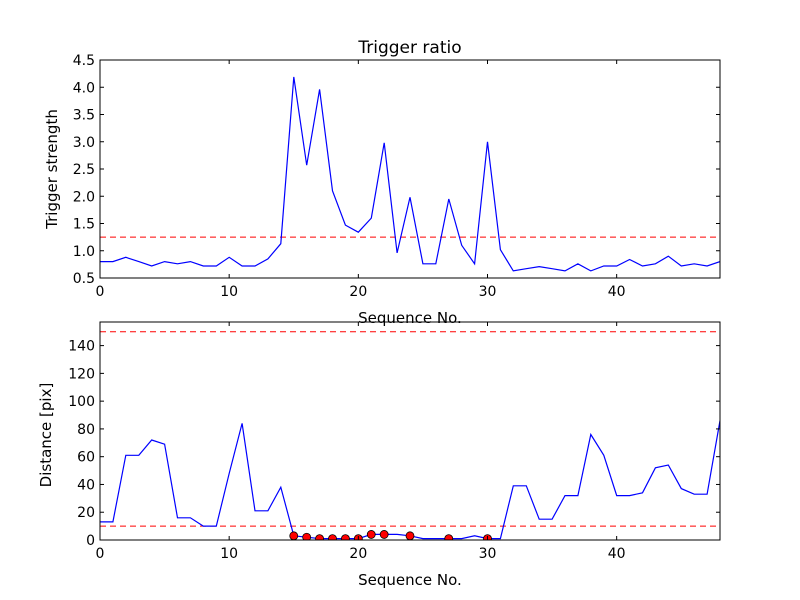 The height and width of the screenshot is (600, 800). What do you see at coordinates (46, 435) in the screenshot?
I see `y-axis-label: Distance [pix]` at bounding box center [46, 435].